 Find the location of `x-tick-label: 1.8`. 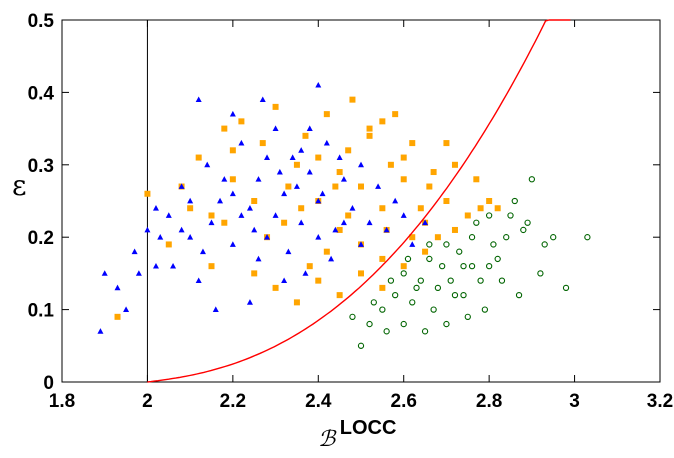

x-tick-label: 1.8 is located at coordinates (62, 401).